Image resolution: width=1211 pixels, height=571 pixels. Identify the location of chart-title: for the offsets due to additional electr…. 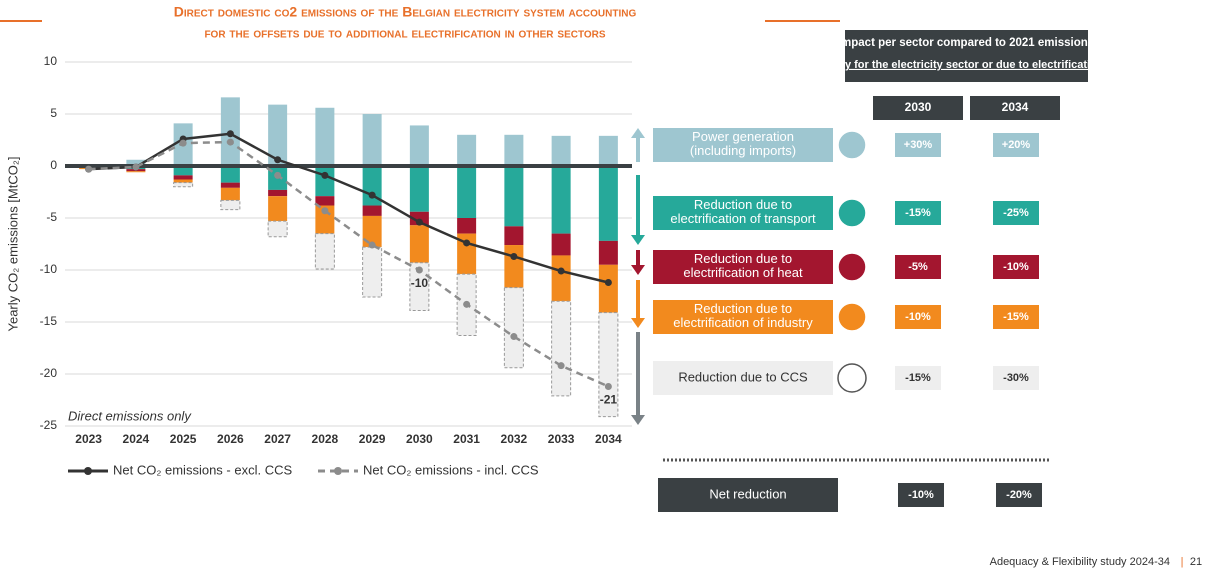
(404, 33).